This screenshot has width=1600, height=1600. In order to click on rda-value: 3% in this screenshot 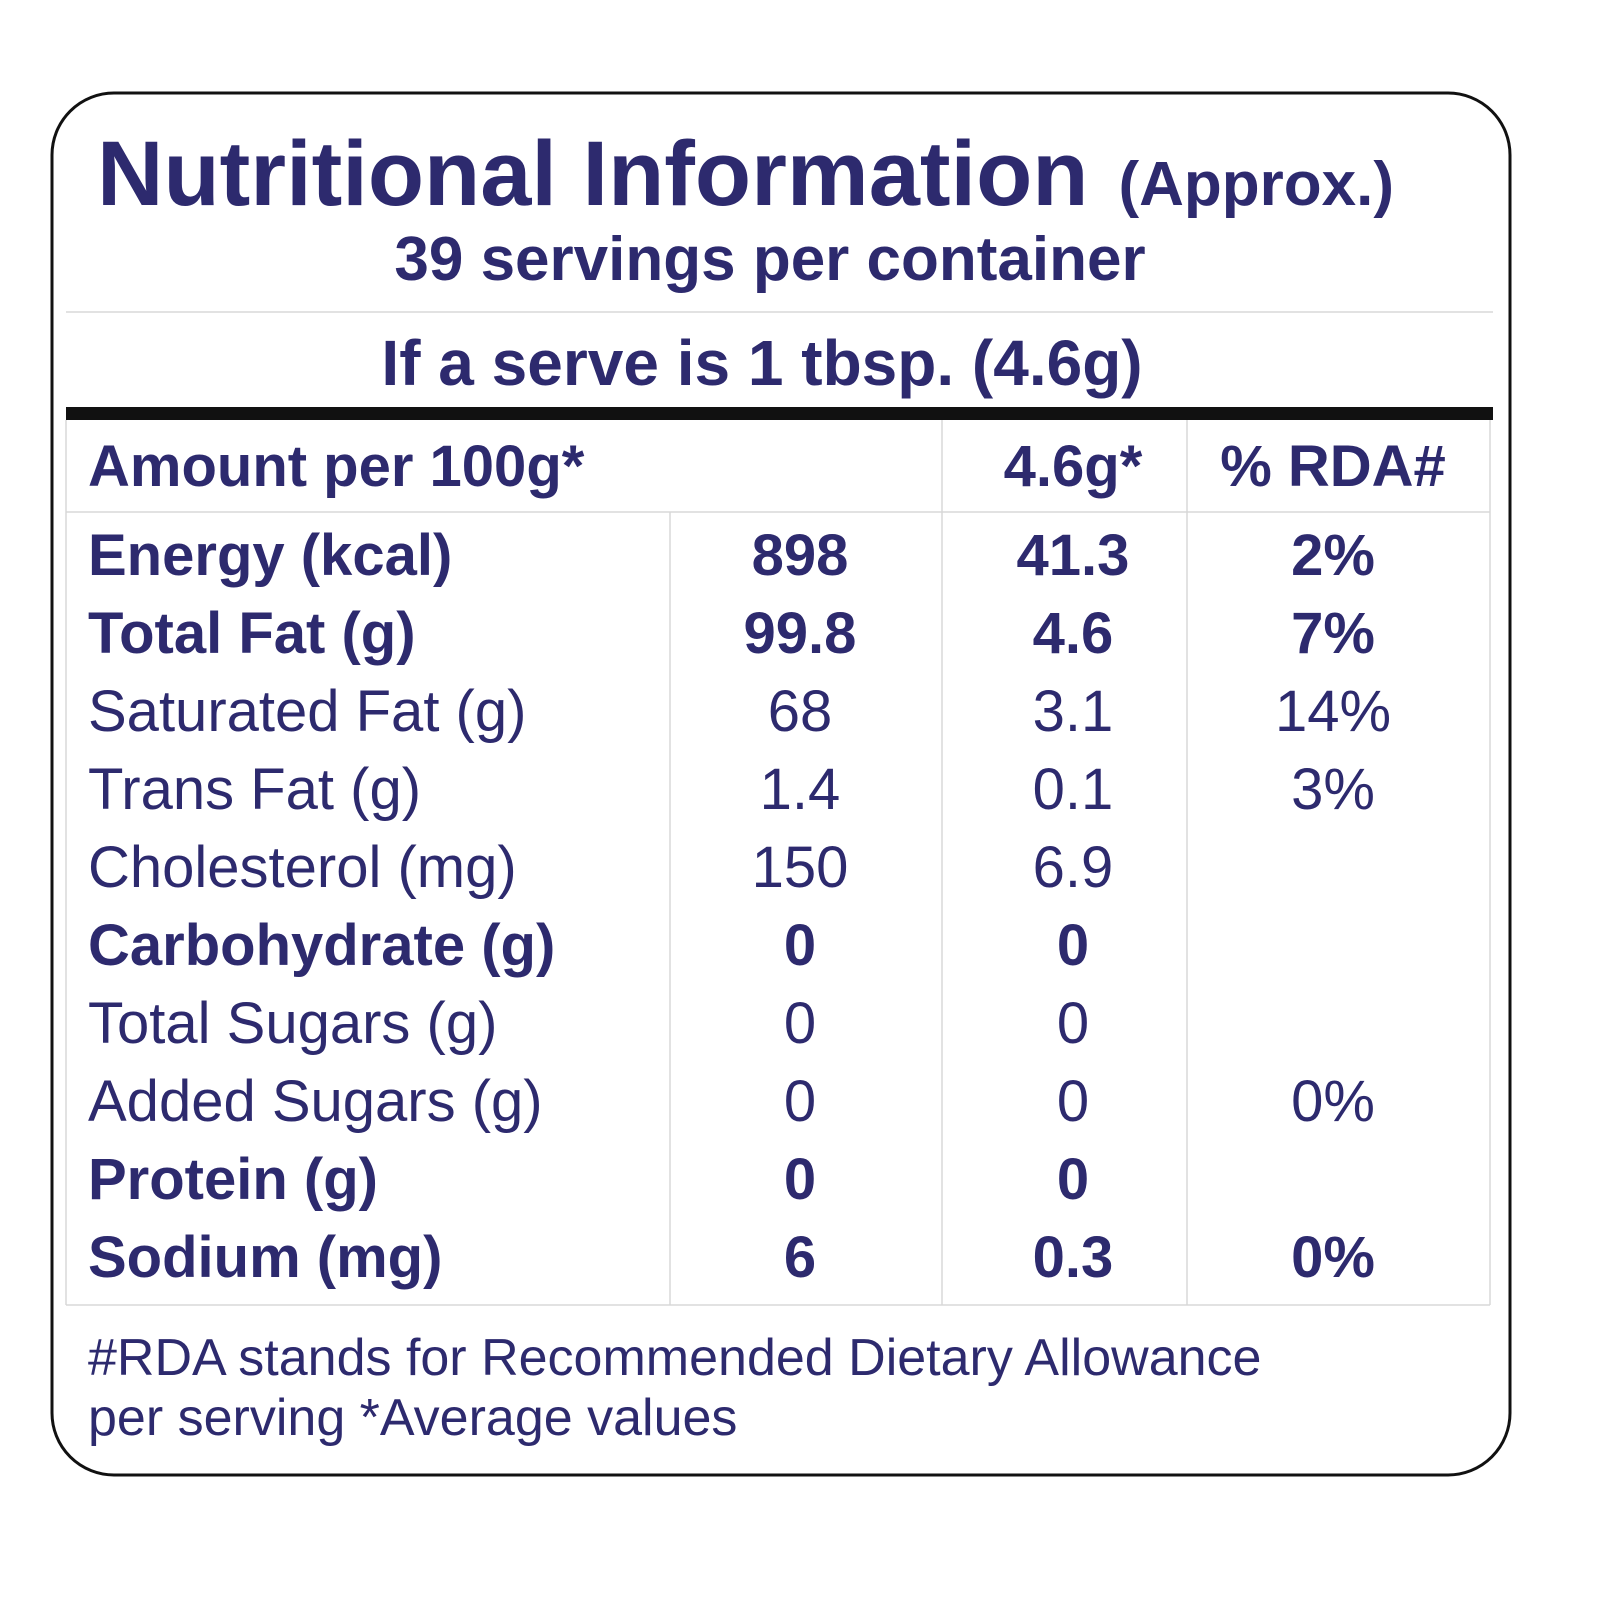, I will do `click(1333, 789)`.